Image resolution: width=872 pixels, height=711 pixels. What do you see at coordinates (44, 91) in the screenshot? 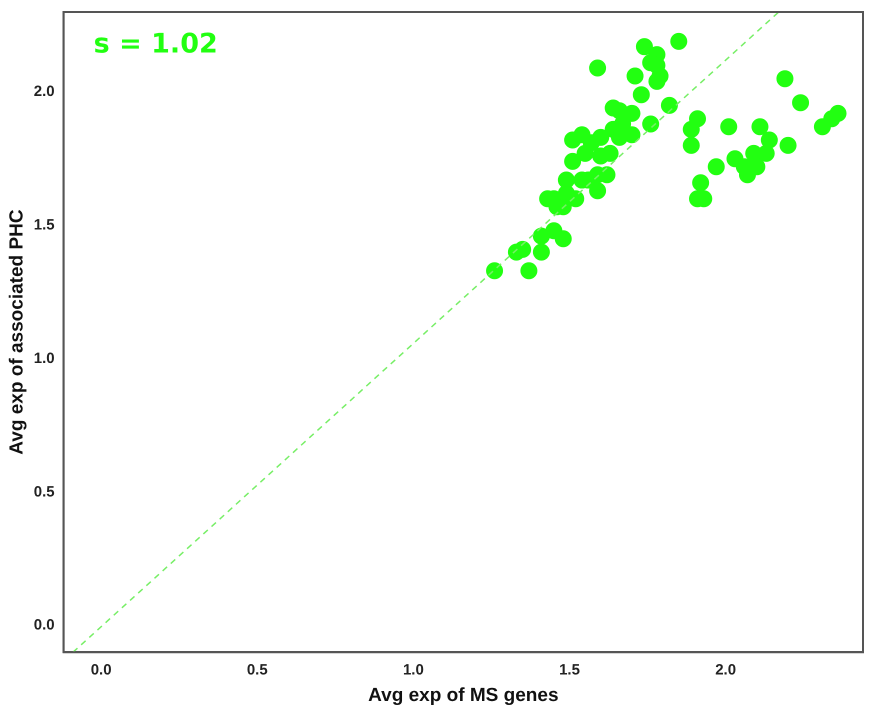
I see `y-tick-label: 2.0` at bounding box center [44, 91].